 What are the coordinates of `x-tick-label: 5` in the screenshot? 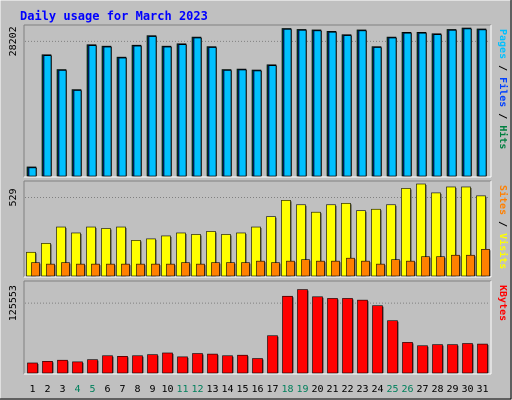 It's located at (92, 389).